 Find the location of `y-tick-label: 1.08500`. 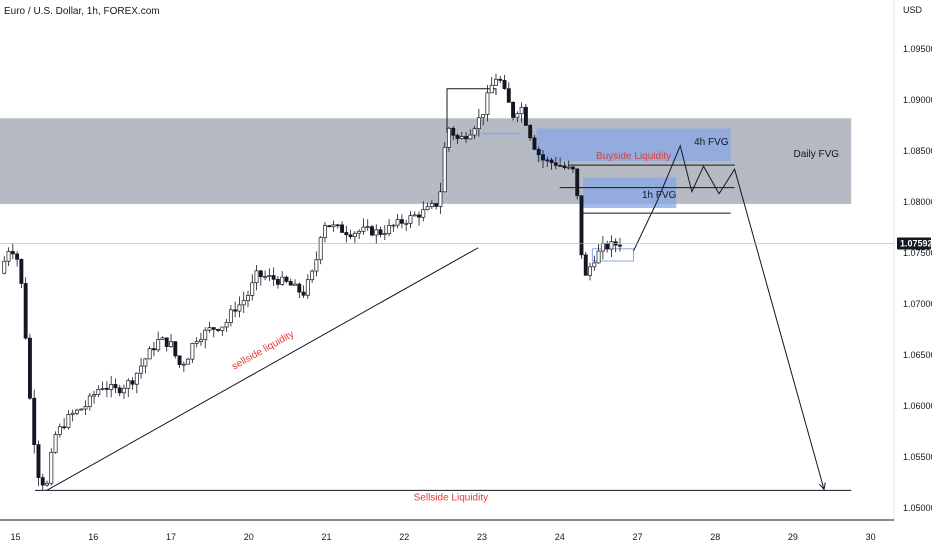

y-tick-label: 1.08500 is located at coordinates (917, 151).